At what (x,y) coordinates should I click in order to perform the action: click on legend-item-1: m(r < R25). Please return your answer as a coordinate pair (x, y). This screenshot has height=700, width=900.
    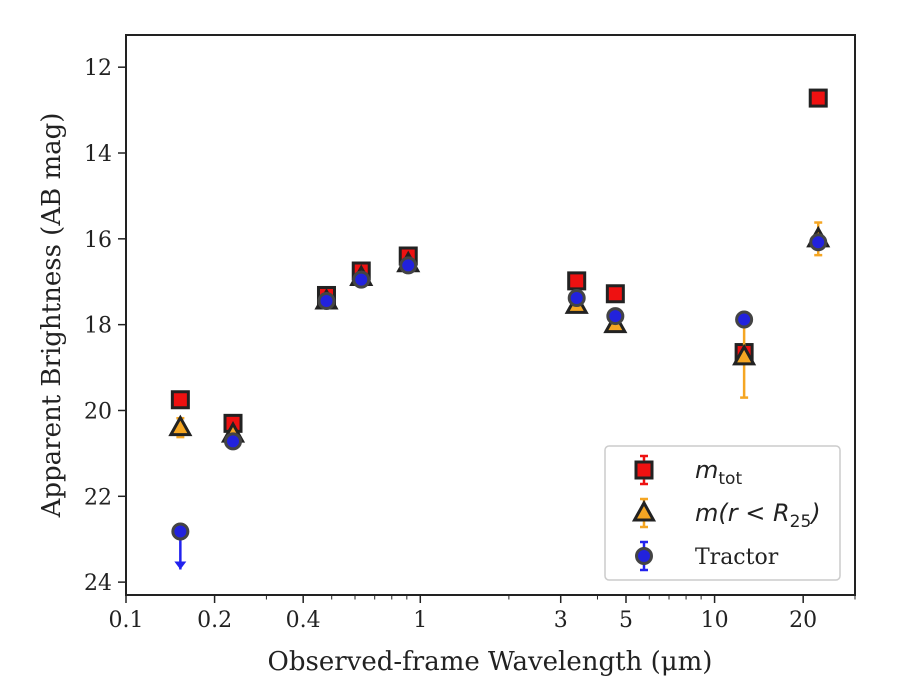
    Looking at the image, I should click on (726, 514).